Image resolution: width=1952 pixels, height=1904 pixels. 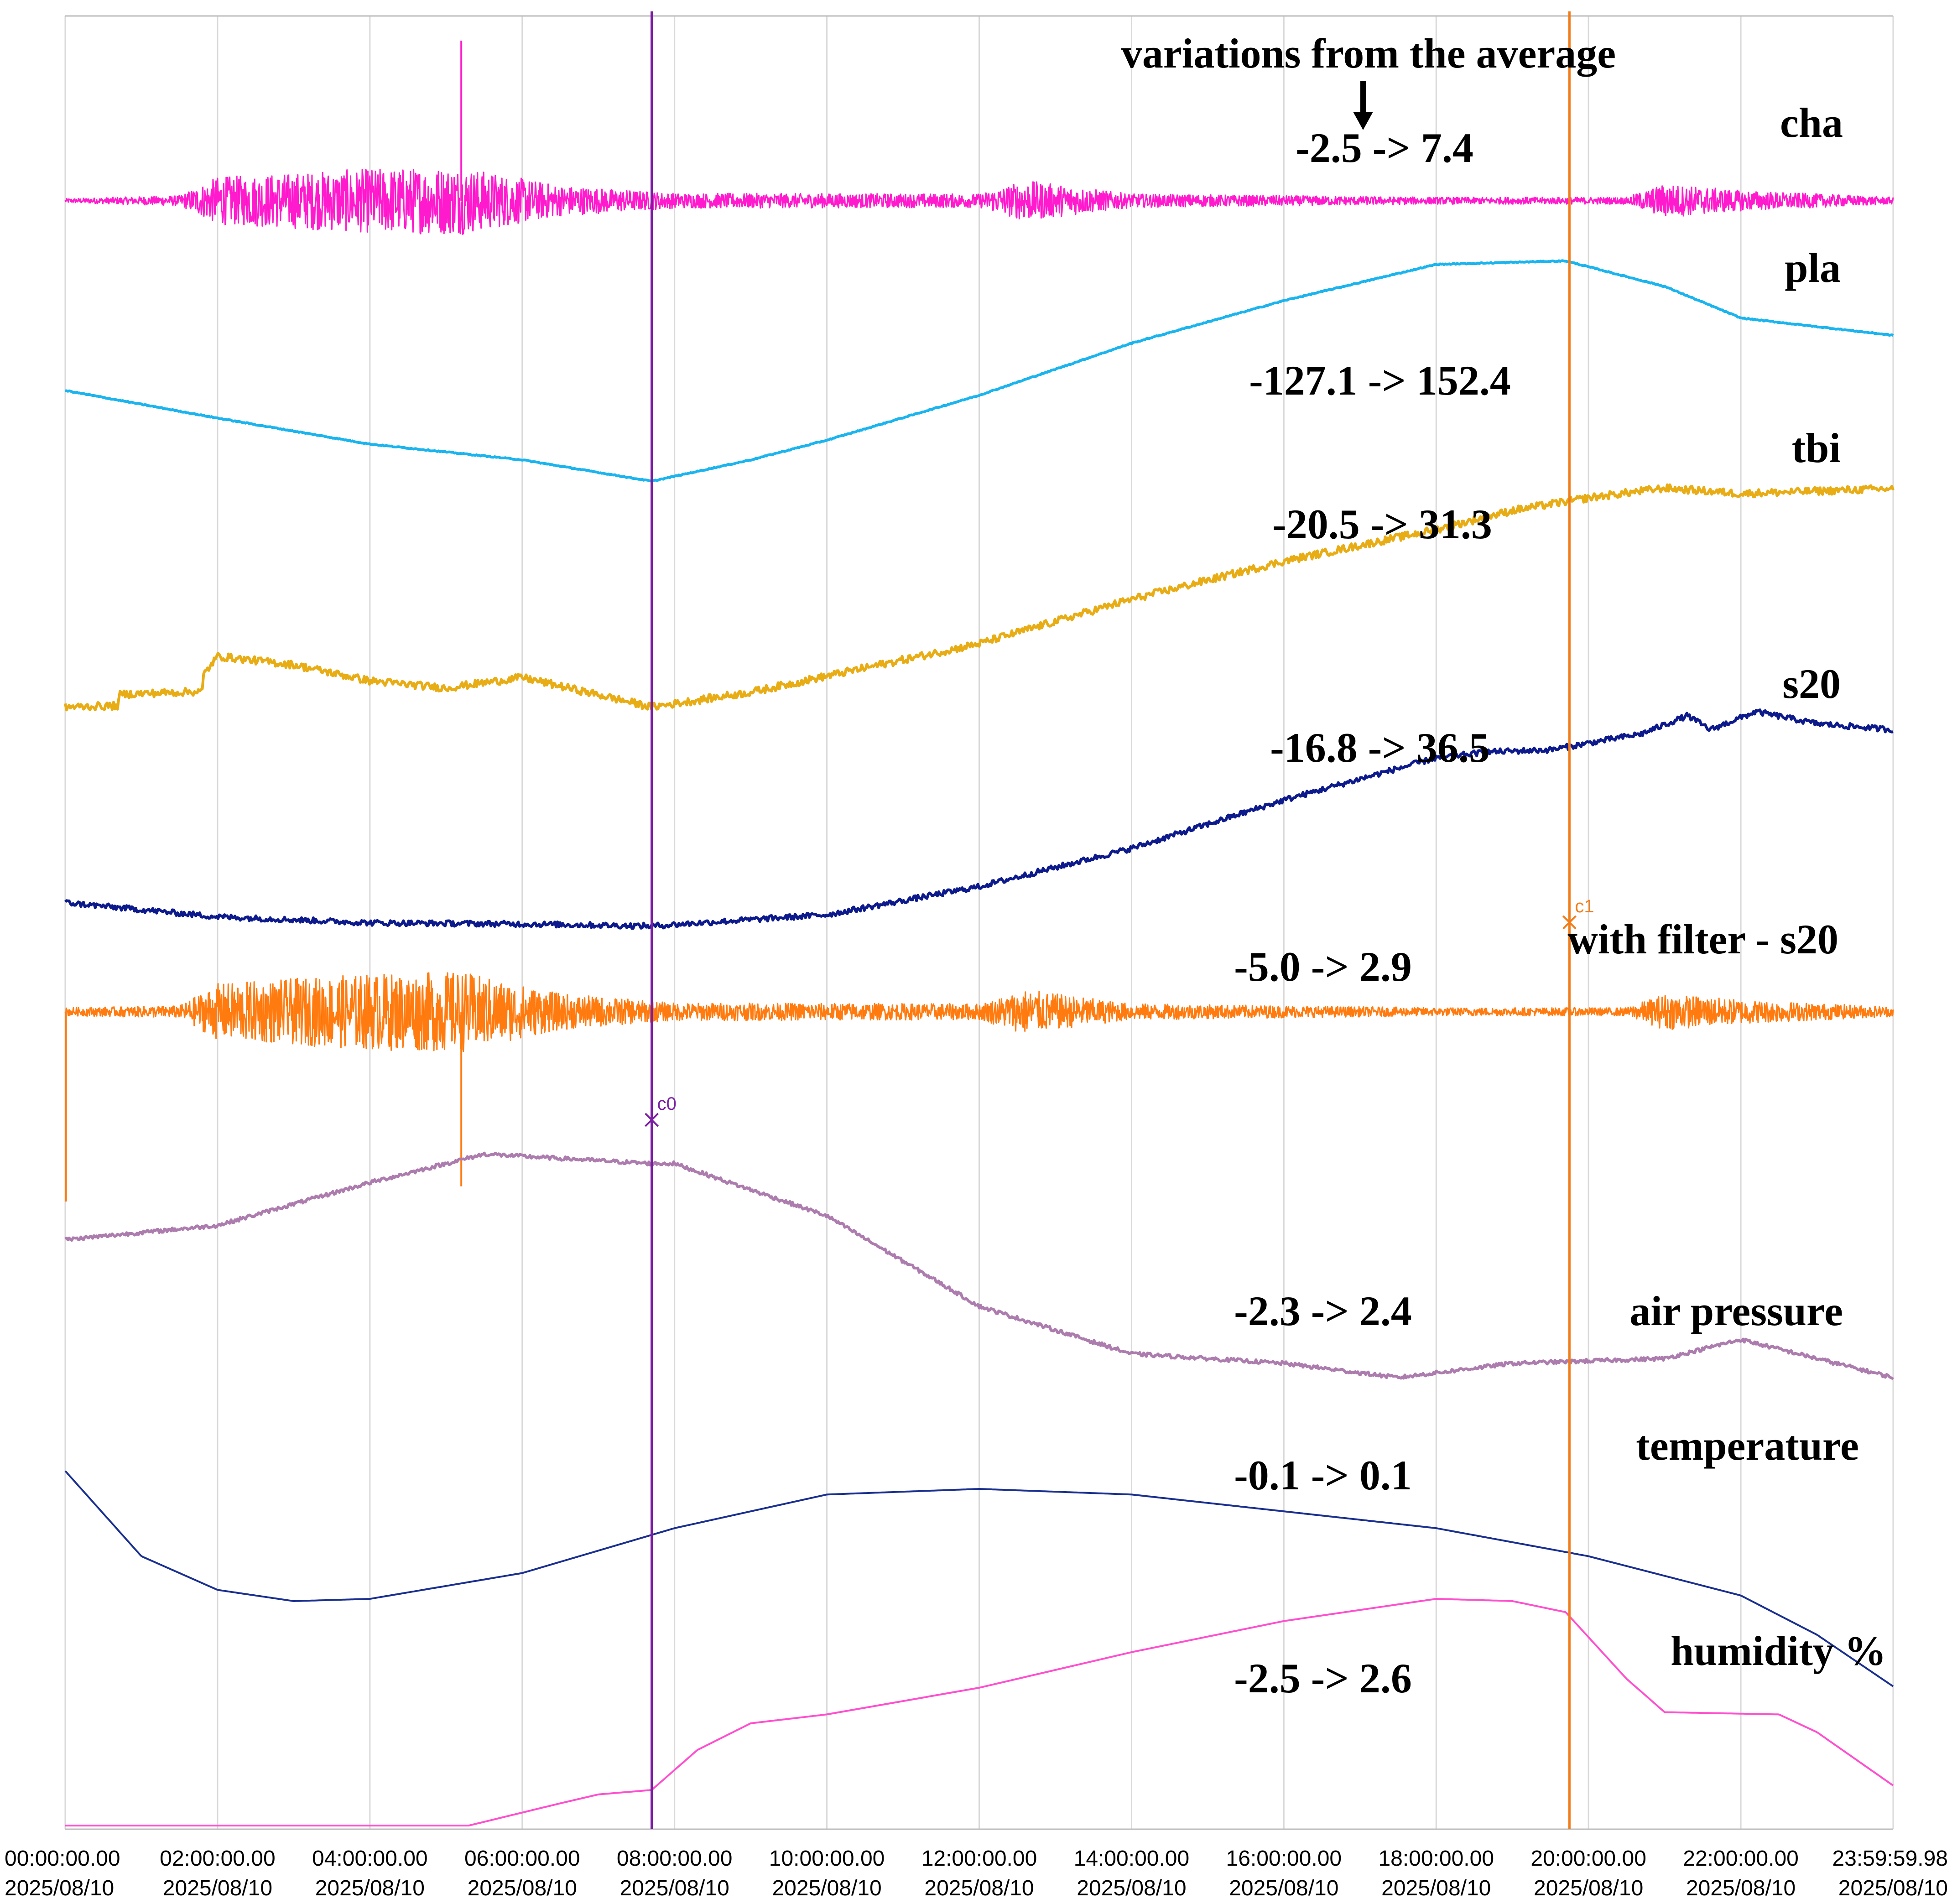 I want to click on x-tick-time: 04:00:00.00, so click(x=370, y=1859).